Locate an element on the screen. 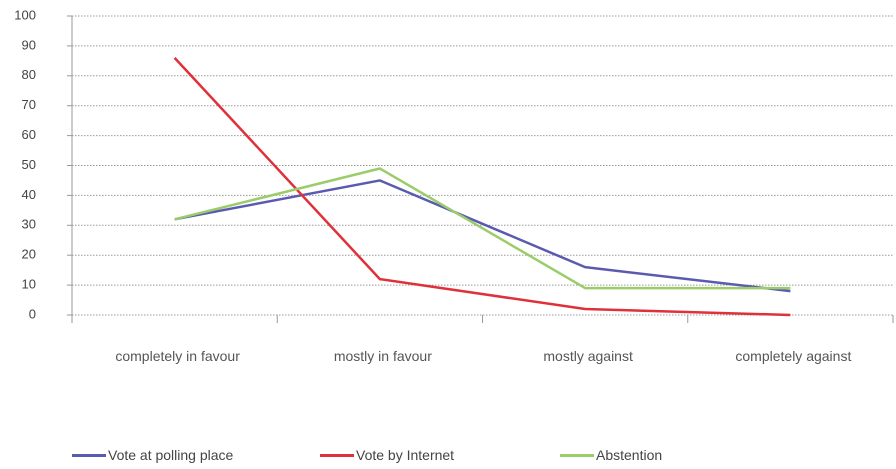 Image resolution: width=896 pixels, height=469 pixels. legend-item: Vote at polling place is located at coordinates (152, 455).